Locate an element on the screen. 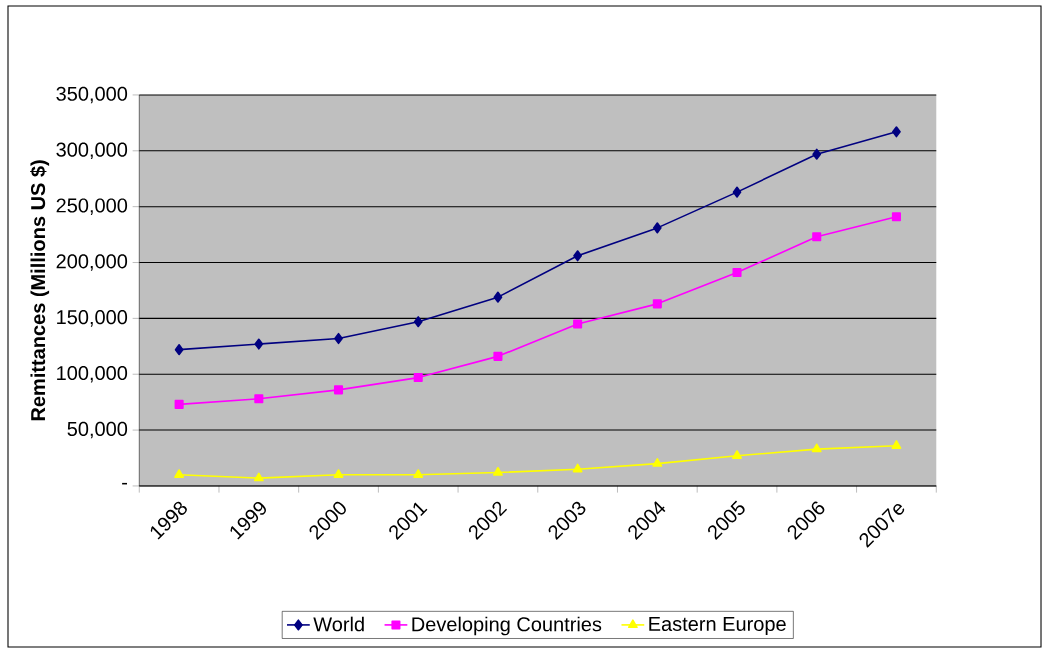  y-tick-label: 150,000 is located at coordinates (92, 318).